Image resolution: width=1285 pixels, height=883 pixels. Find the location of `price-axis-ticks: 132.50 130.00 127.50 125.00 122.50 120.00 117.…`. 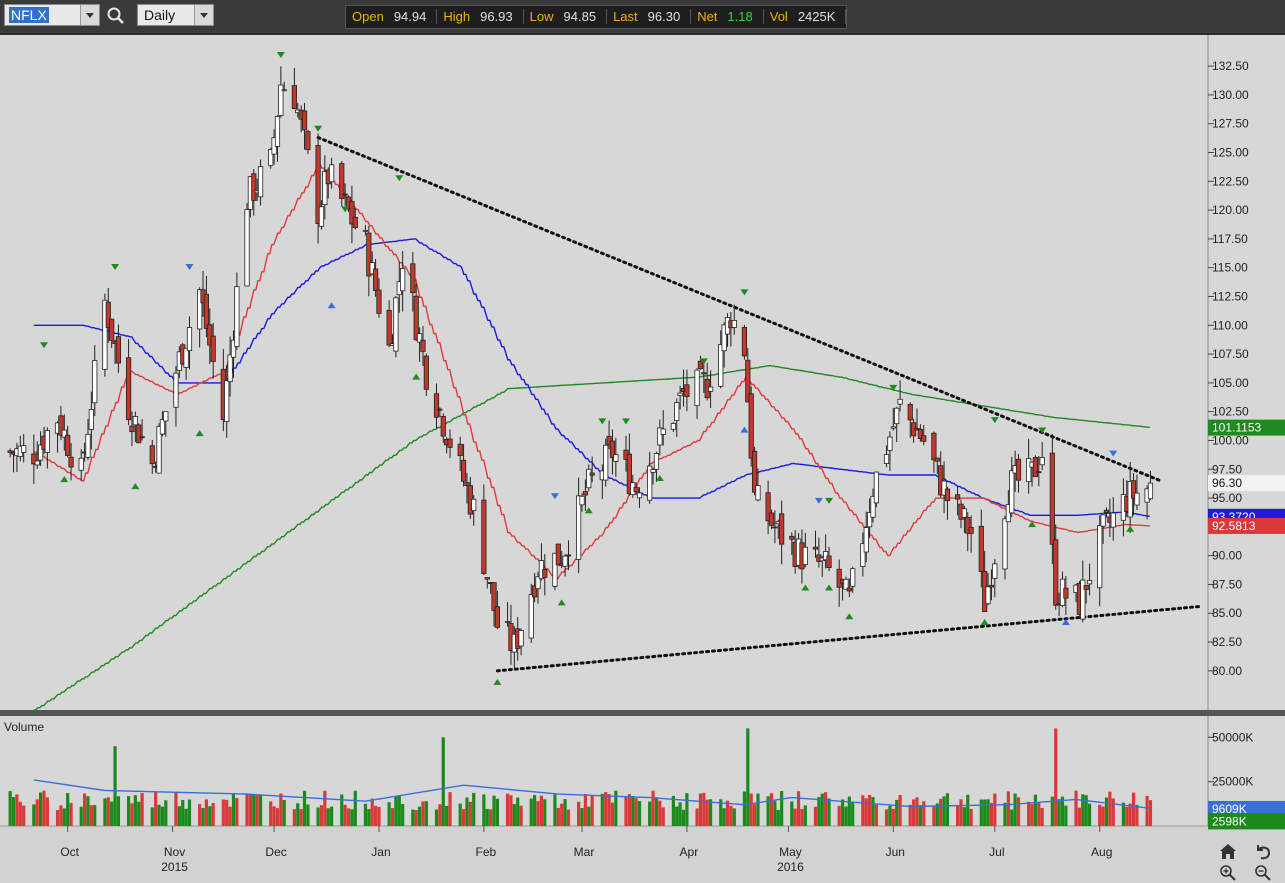

price-axis-ticks: 132.50 130.00 127.50 125.00 122.50 120.00 117.… is located at coordinates (1228, 368).